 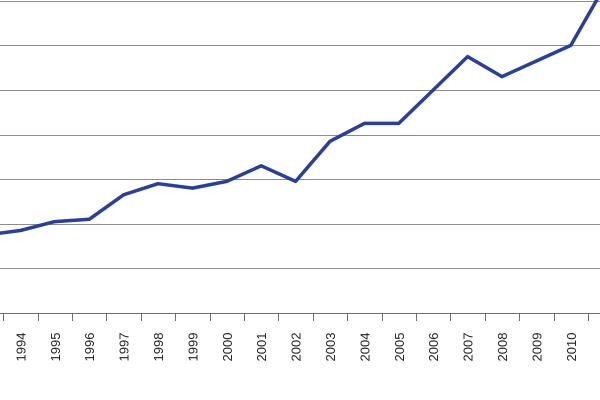 What do you see at coordinates (261, 347) in the screenshot?
I see `x-tick-label: 2001` at bounding box center [261, 347].